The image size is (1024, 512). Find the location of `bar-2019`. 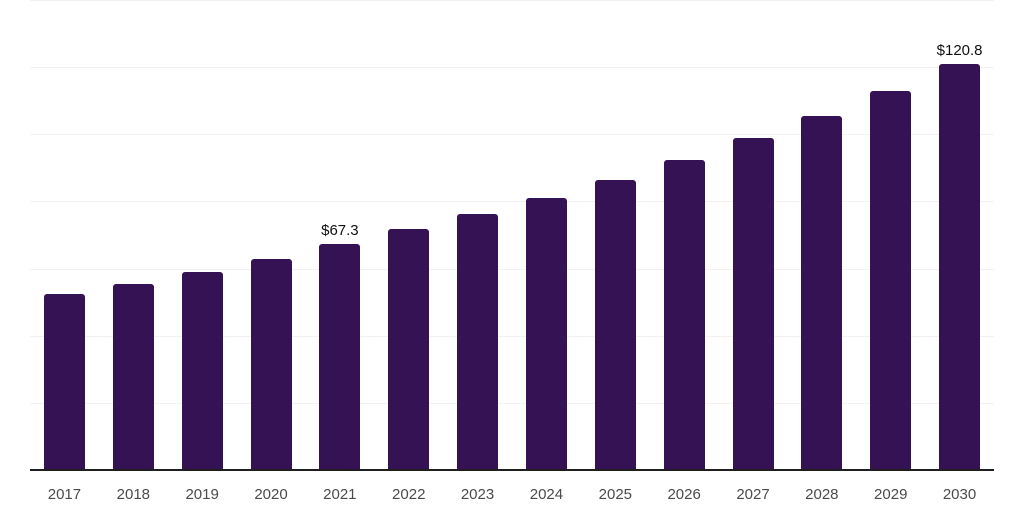

bar-2019 is located at coordinates (202, 371).